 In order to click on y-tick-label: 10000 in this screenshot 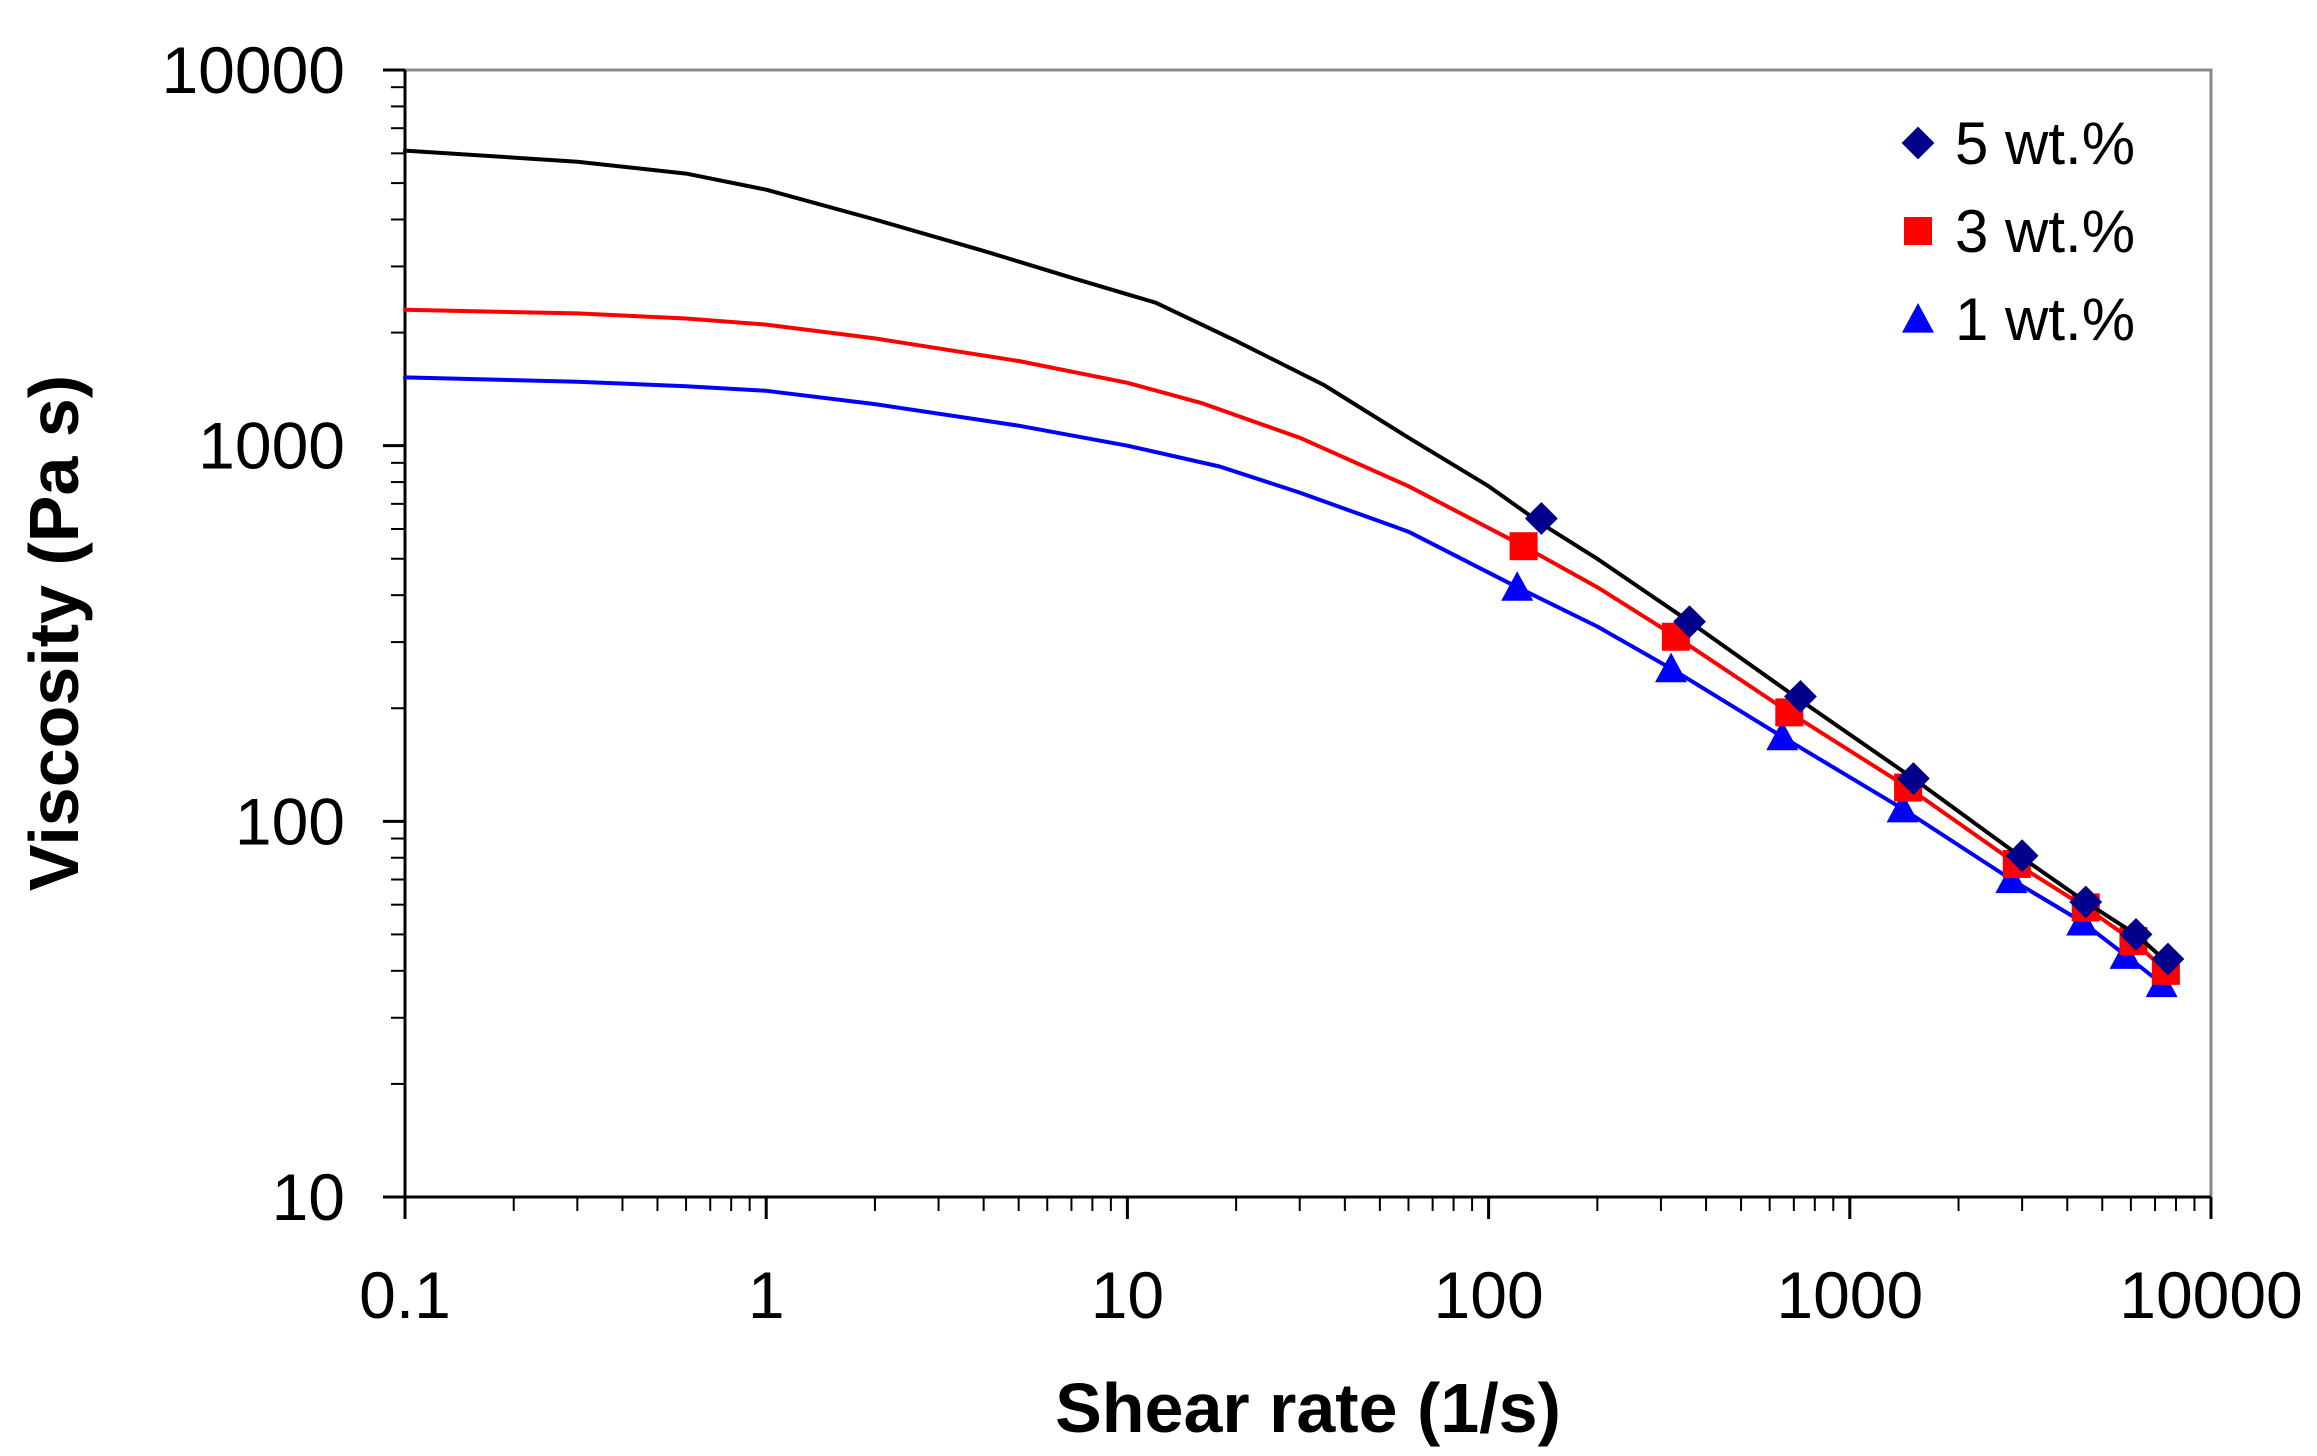, I will do `click(253, 70)`.